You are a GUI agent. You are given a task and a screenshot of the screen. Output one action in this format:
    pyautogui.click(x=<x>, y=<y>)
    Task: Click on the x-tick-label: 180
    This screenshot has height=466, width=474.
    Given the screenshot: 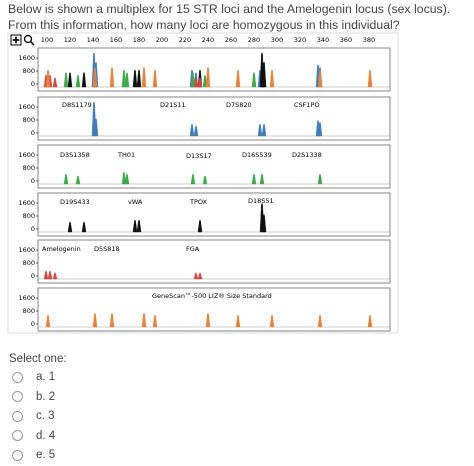 What is the action you would take?
    pyautogui.click(x=139, y=40)
    